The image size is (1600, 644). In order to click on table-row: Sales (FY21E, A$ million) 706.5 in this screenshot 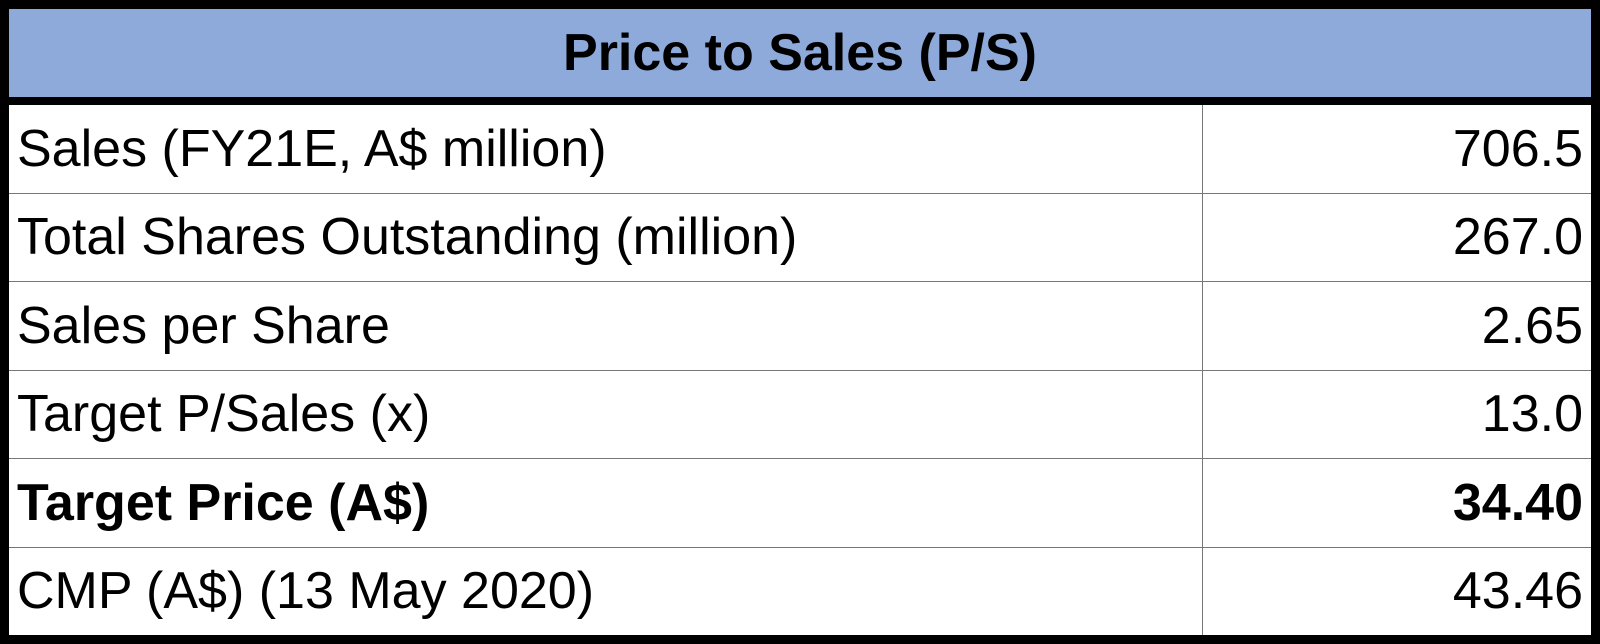, I will do `click(800, 149)`.